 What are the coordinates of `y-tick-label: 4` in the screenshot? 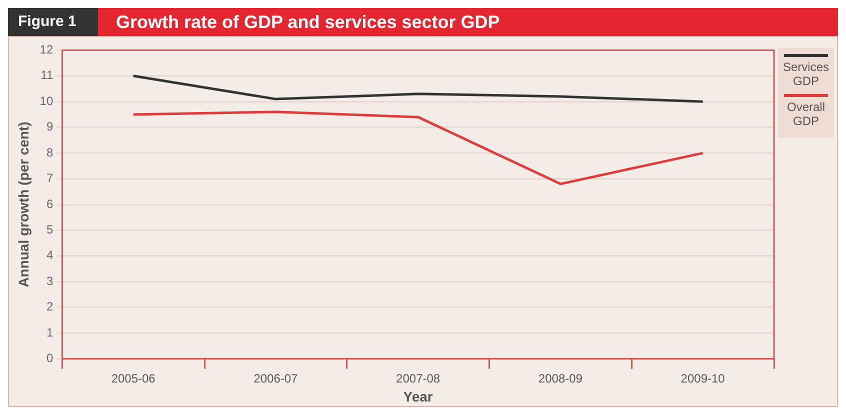 It's located at (50, 255).